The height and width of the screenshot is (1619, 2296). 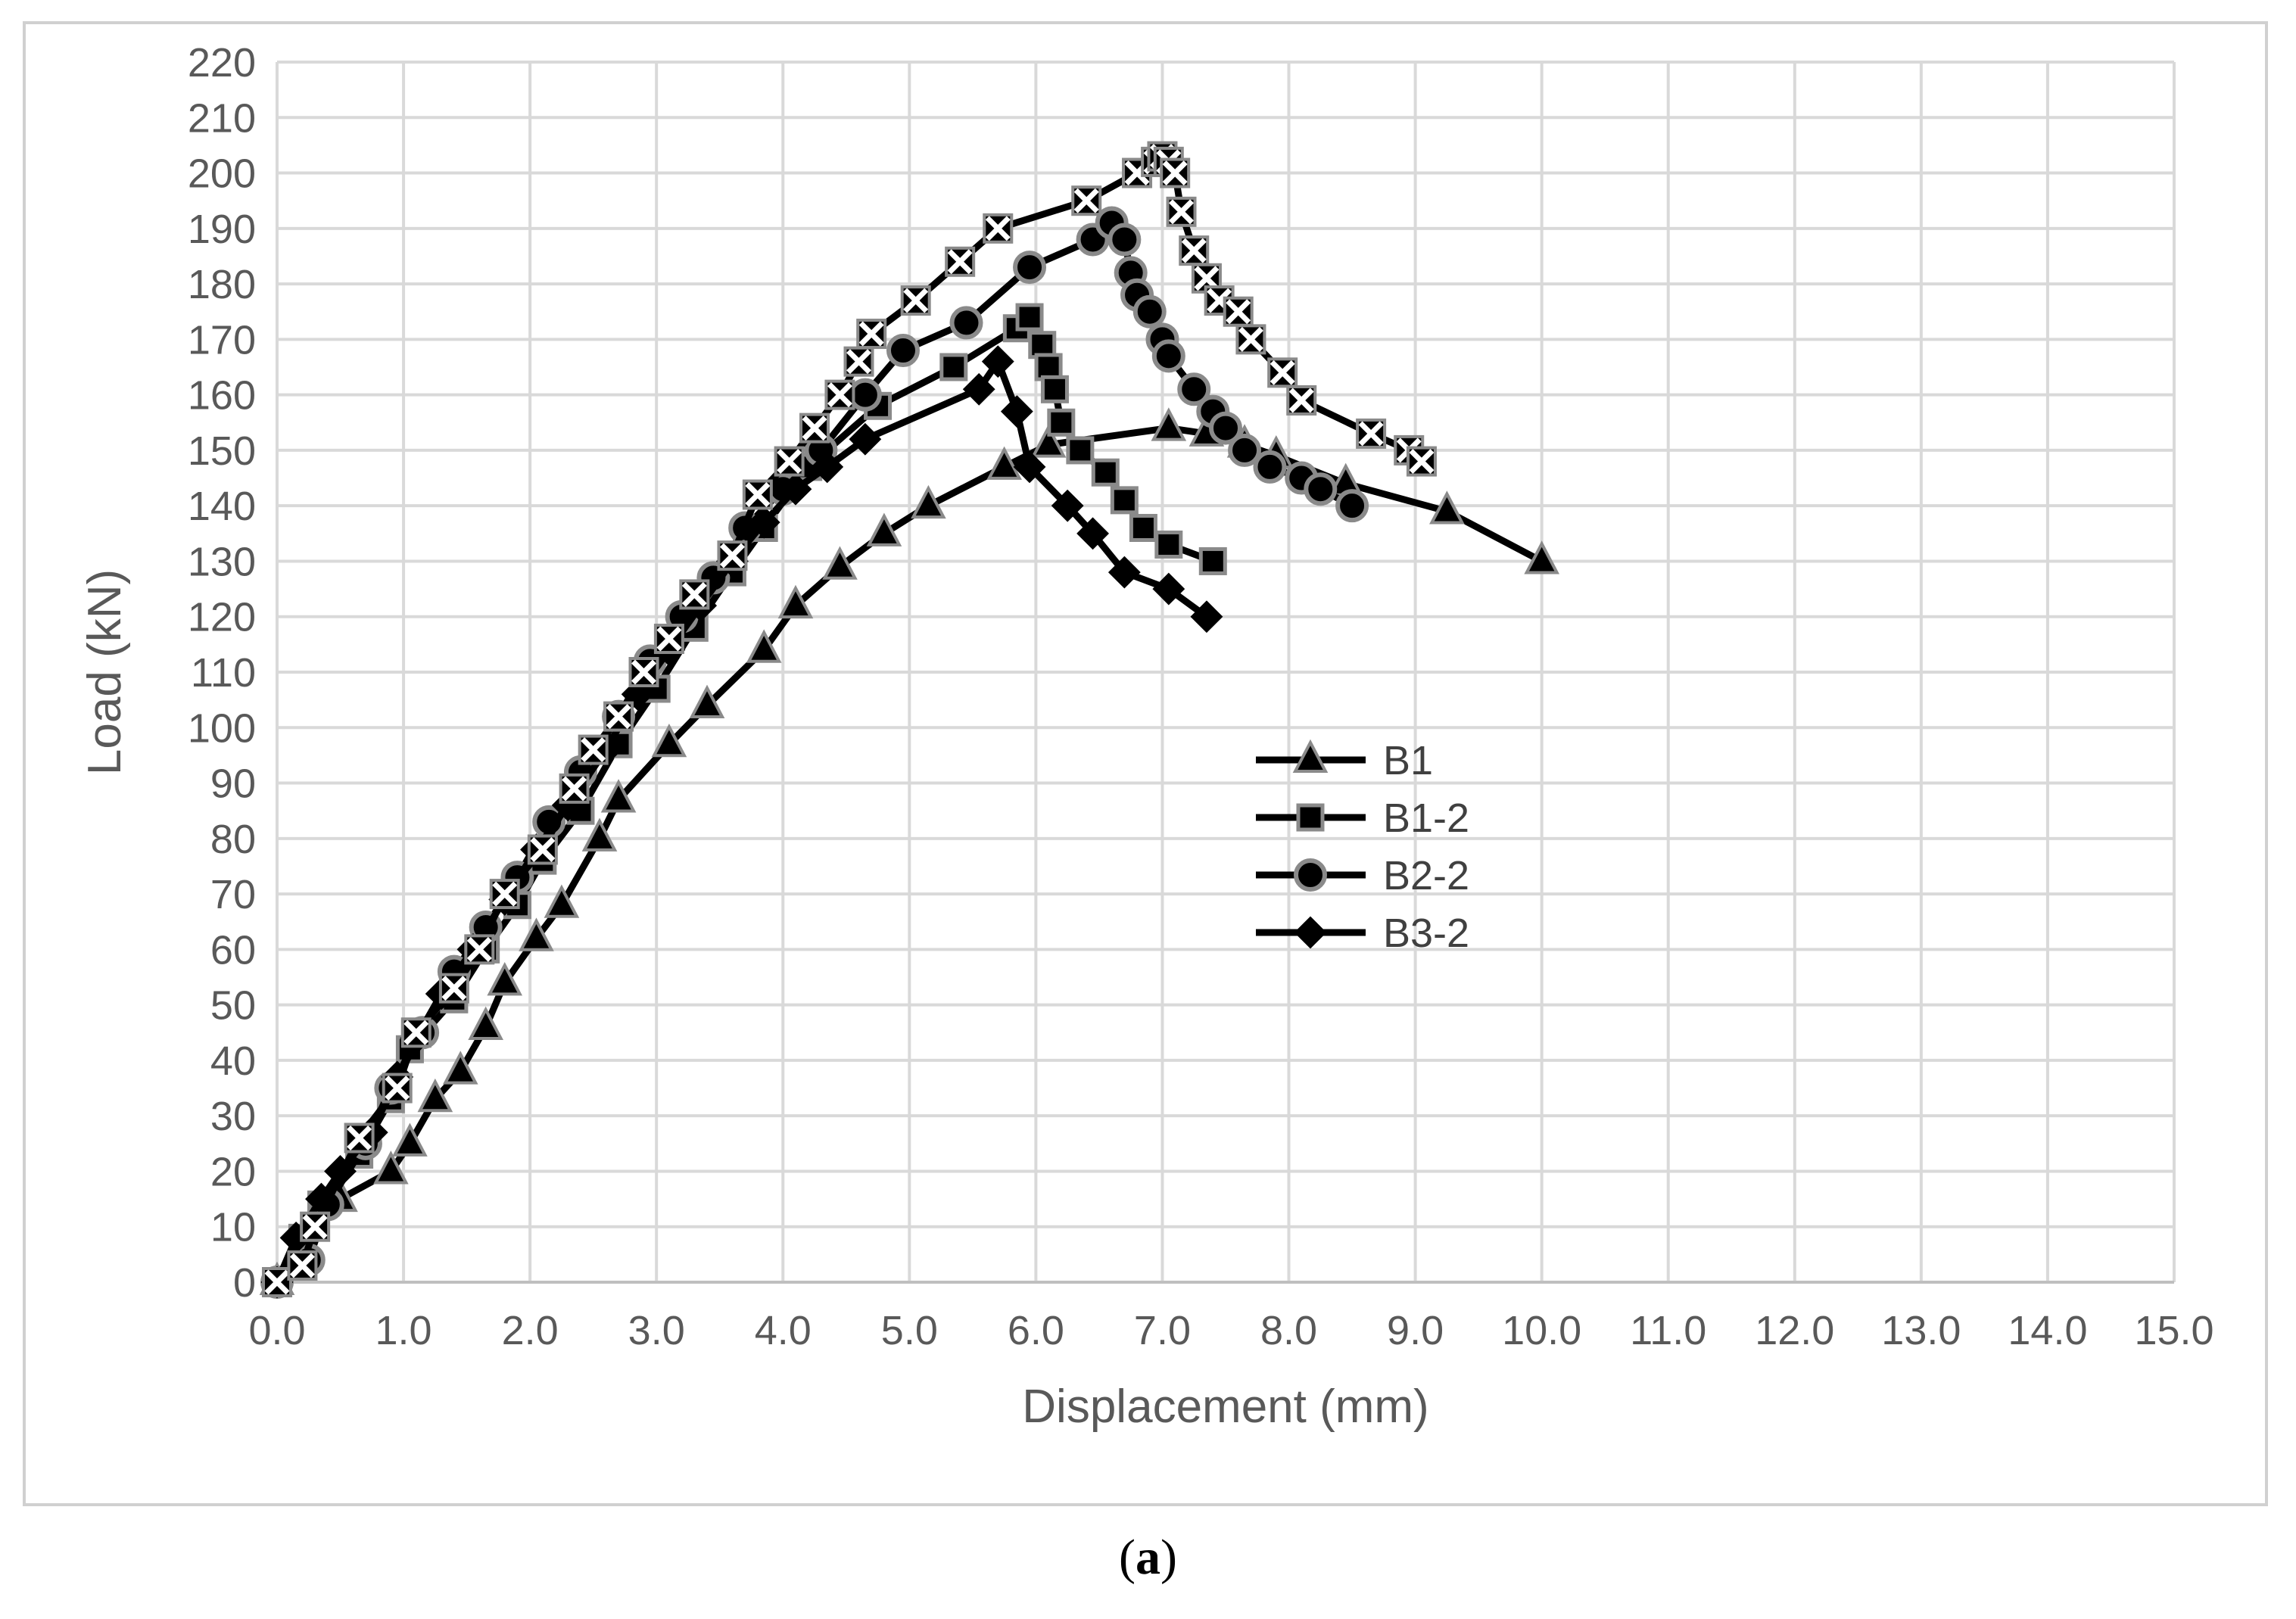 What do you see at coordinates (222, 340) in the screenshot?
I see `y-tick-label: 170` at bounding box center [222, 340].